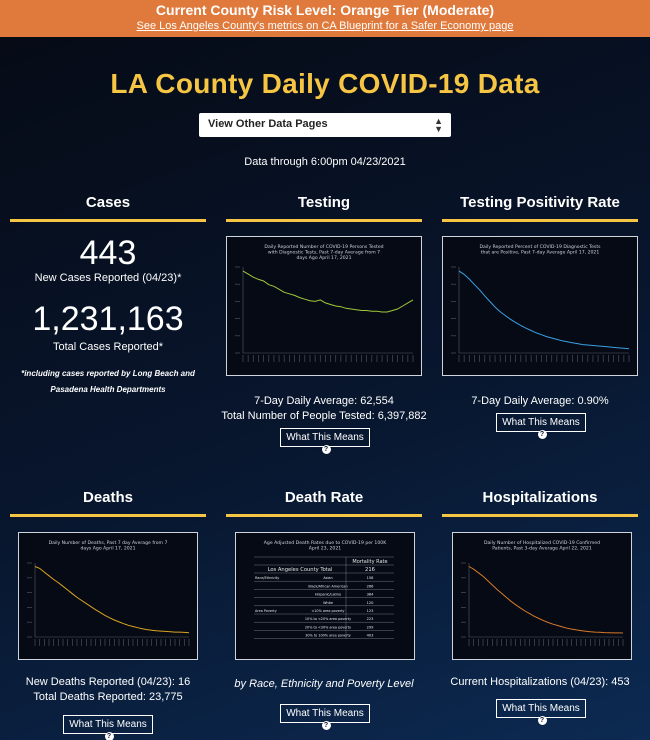 Image resolution: width=650 pixels, height=740 pixels. Describe the element at coordinates (325, 83) in the screenshot. I see `page-title: LA County Daily COVID-19 Data` at that location.